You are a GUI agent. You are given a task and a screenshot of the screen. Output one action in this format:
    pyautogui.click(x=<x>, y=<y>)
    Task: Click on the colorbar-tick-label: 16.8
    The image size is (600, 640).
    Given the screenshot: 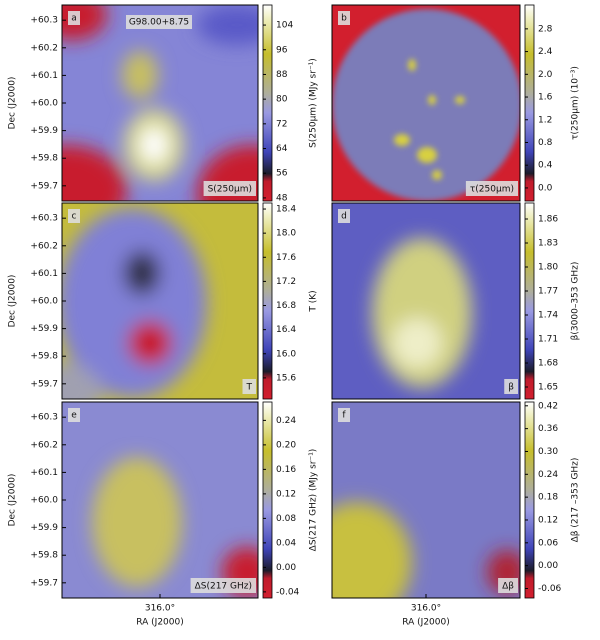 What is the action you would take?
    pyautogui.click(x=286, y=306)
    